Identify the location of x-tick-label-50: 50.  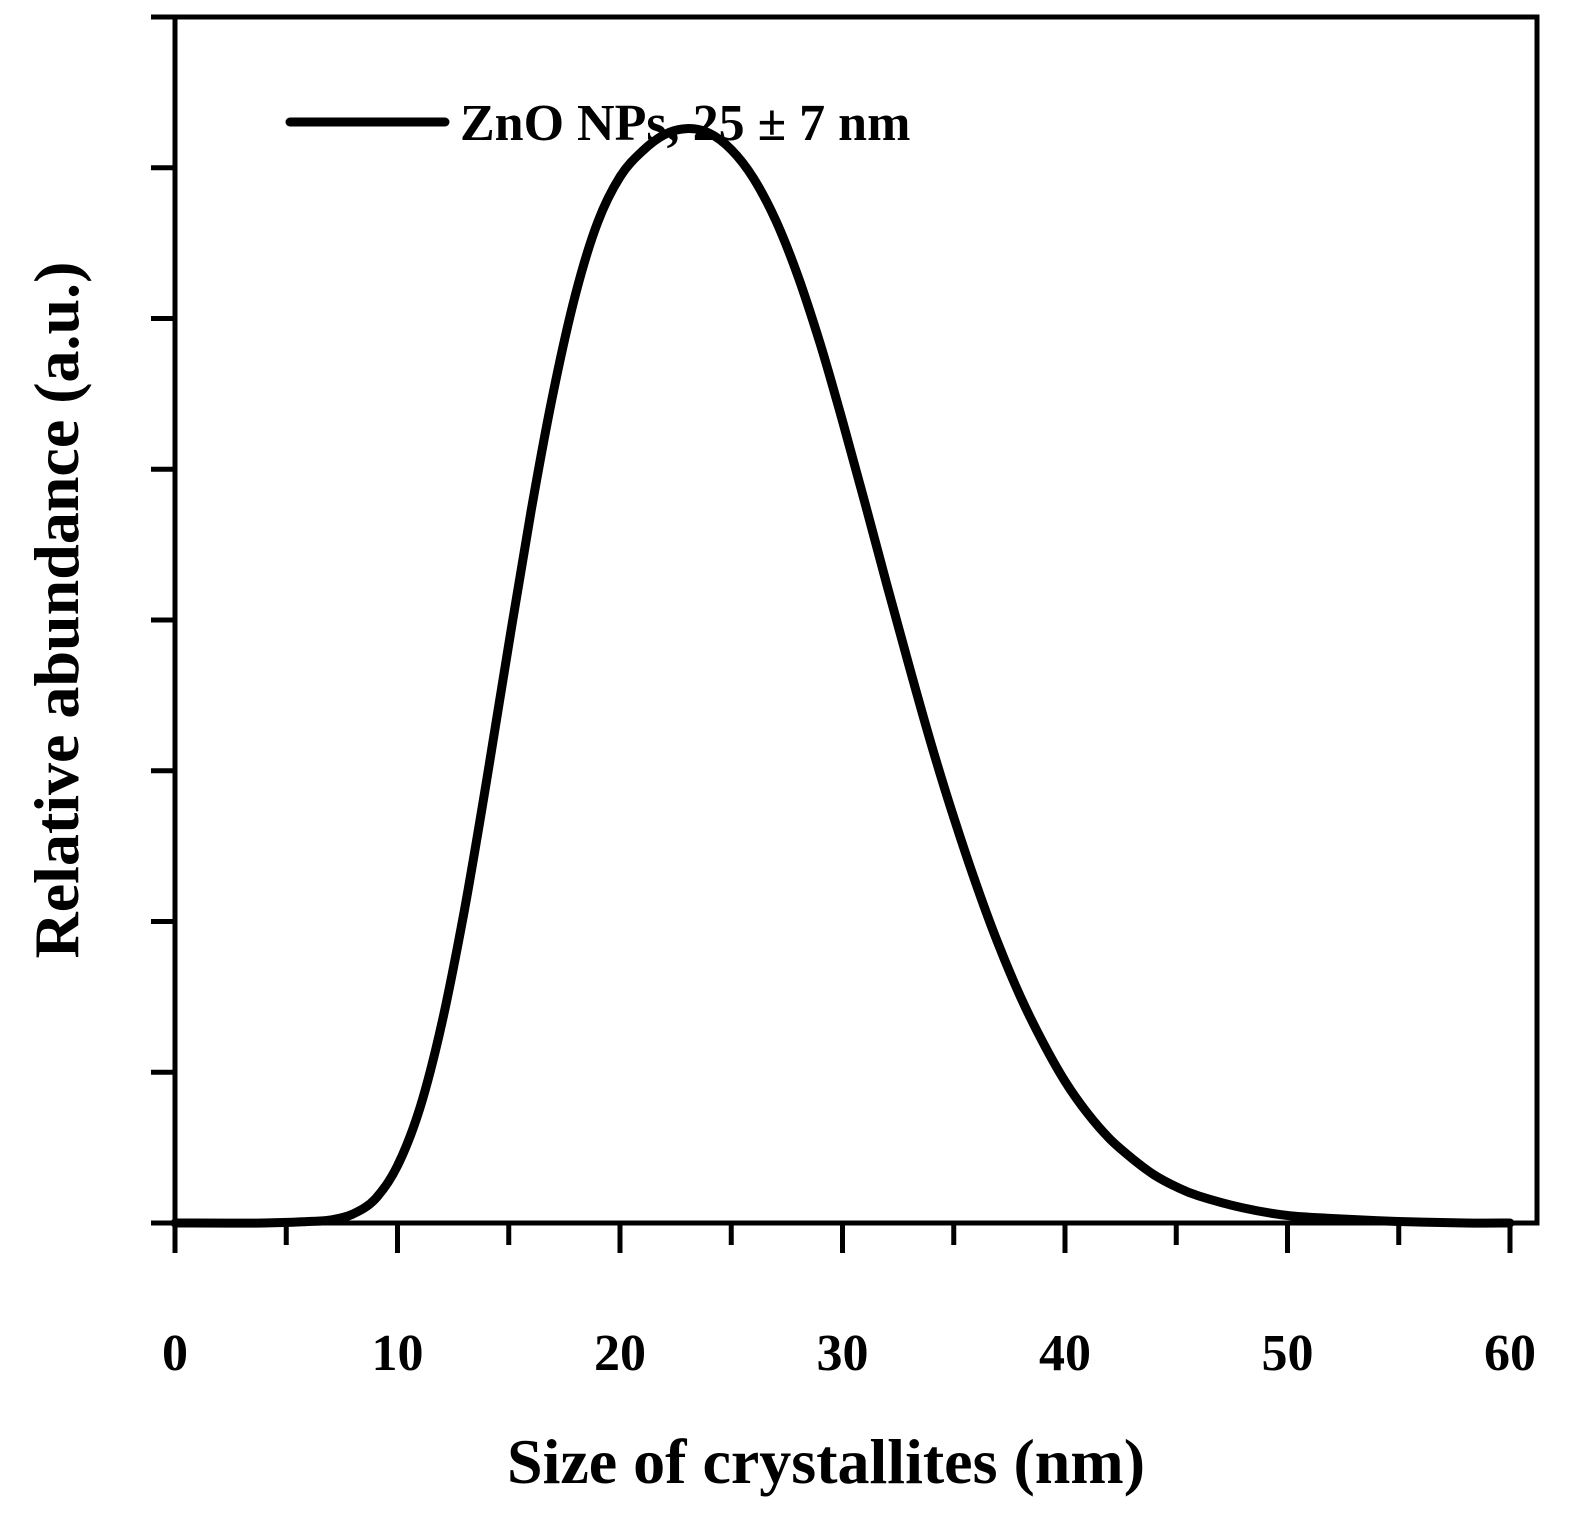
(1288, 1353).